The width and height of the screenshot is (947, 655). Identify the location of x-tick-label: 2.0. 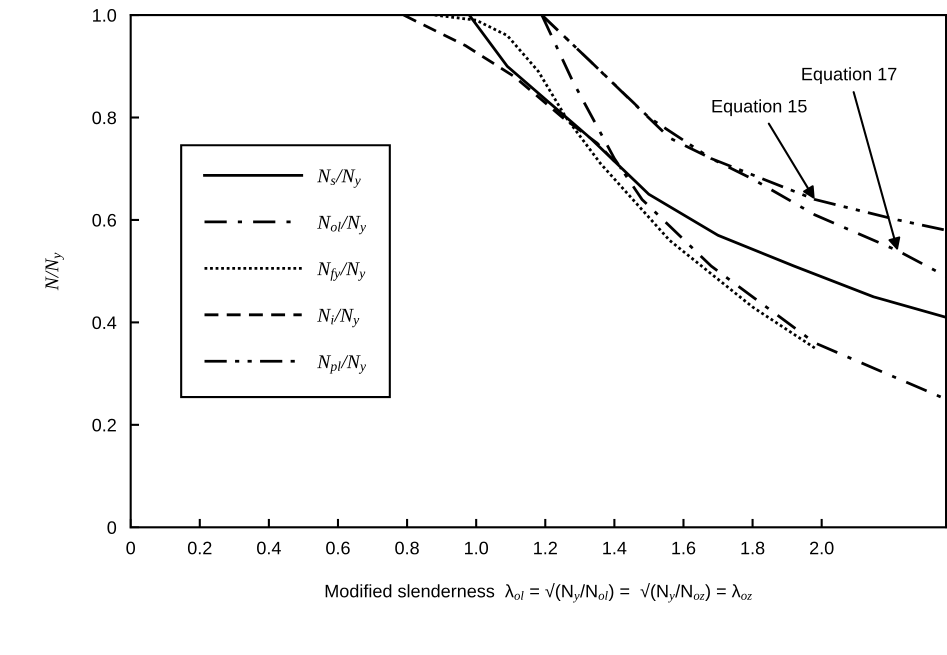
(822, 548).